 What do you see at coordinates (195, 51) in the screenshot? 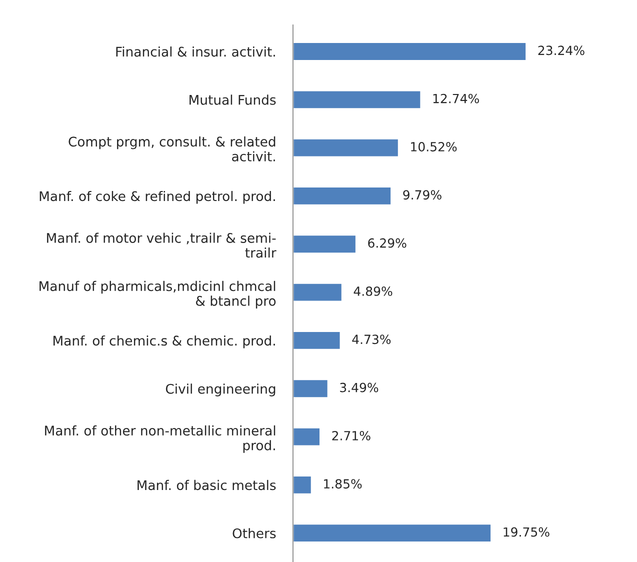
I see `y-tick-label: Financial & insur. activit.` at bounding box center [195, 51].